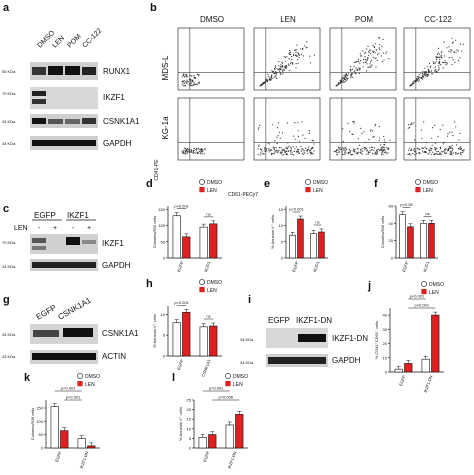 The image size is (474, 475). Describe the element at coordinates (391, 240) in the screenshot. I see `y-tick-label: 20` at that location.